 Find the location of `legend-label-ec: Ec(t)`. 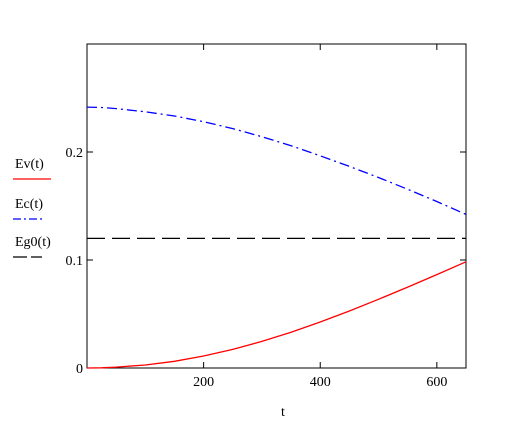

legend-label-ec: Ec(t) is located at coordinates (29, 204).